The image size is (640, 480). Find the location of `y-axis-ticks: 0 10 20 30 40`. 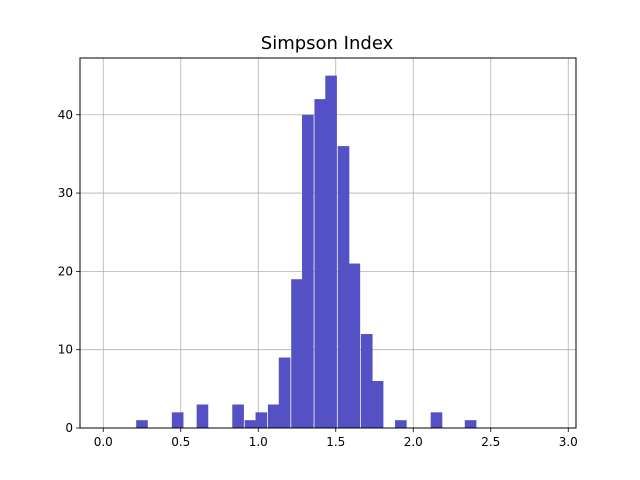

y-axis-ticks: 0 10 20 30 40 is located at coordinates (69, 271).